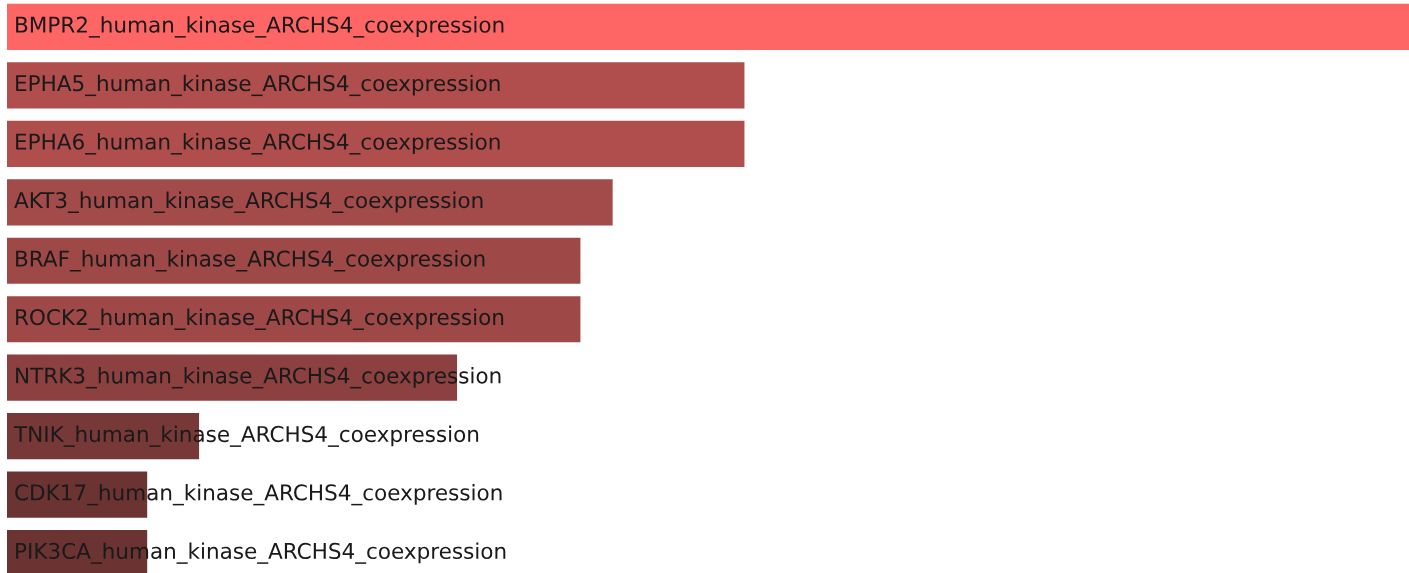  I want to click on y-tick-label: EPHA5_human_kinase_ARCHS4_coexpression, so click(258, 85).